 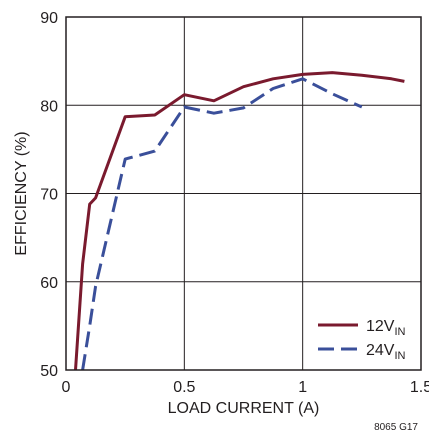 What do you see at coordinates (380, 350) in the screenshot?
I see `legend-series-name: 24V` at bounding box center [380, 350].